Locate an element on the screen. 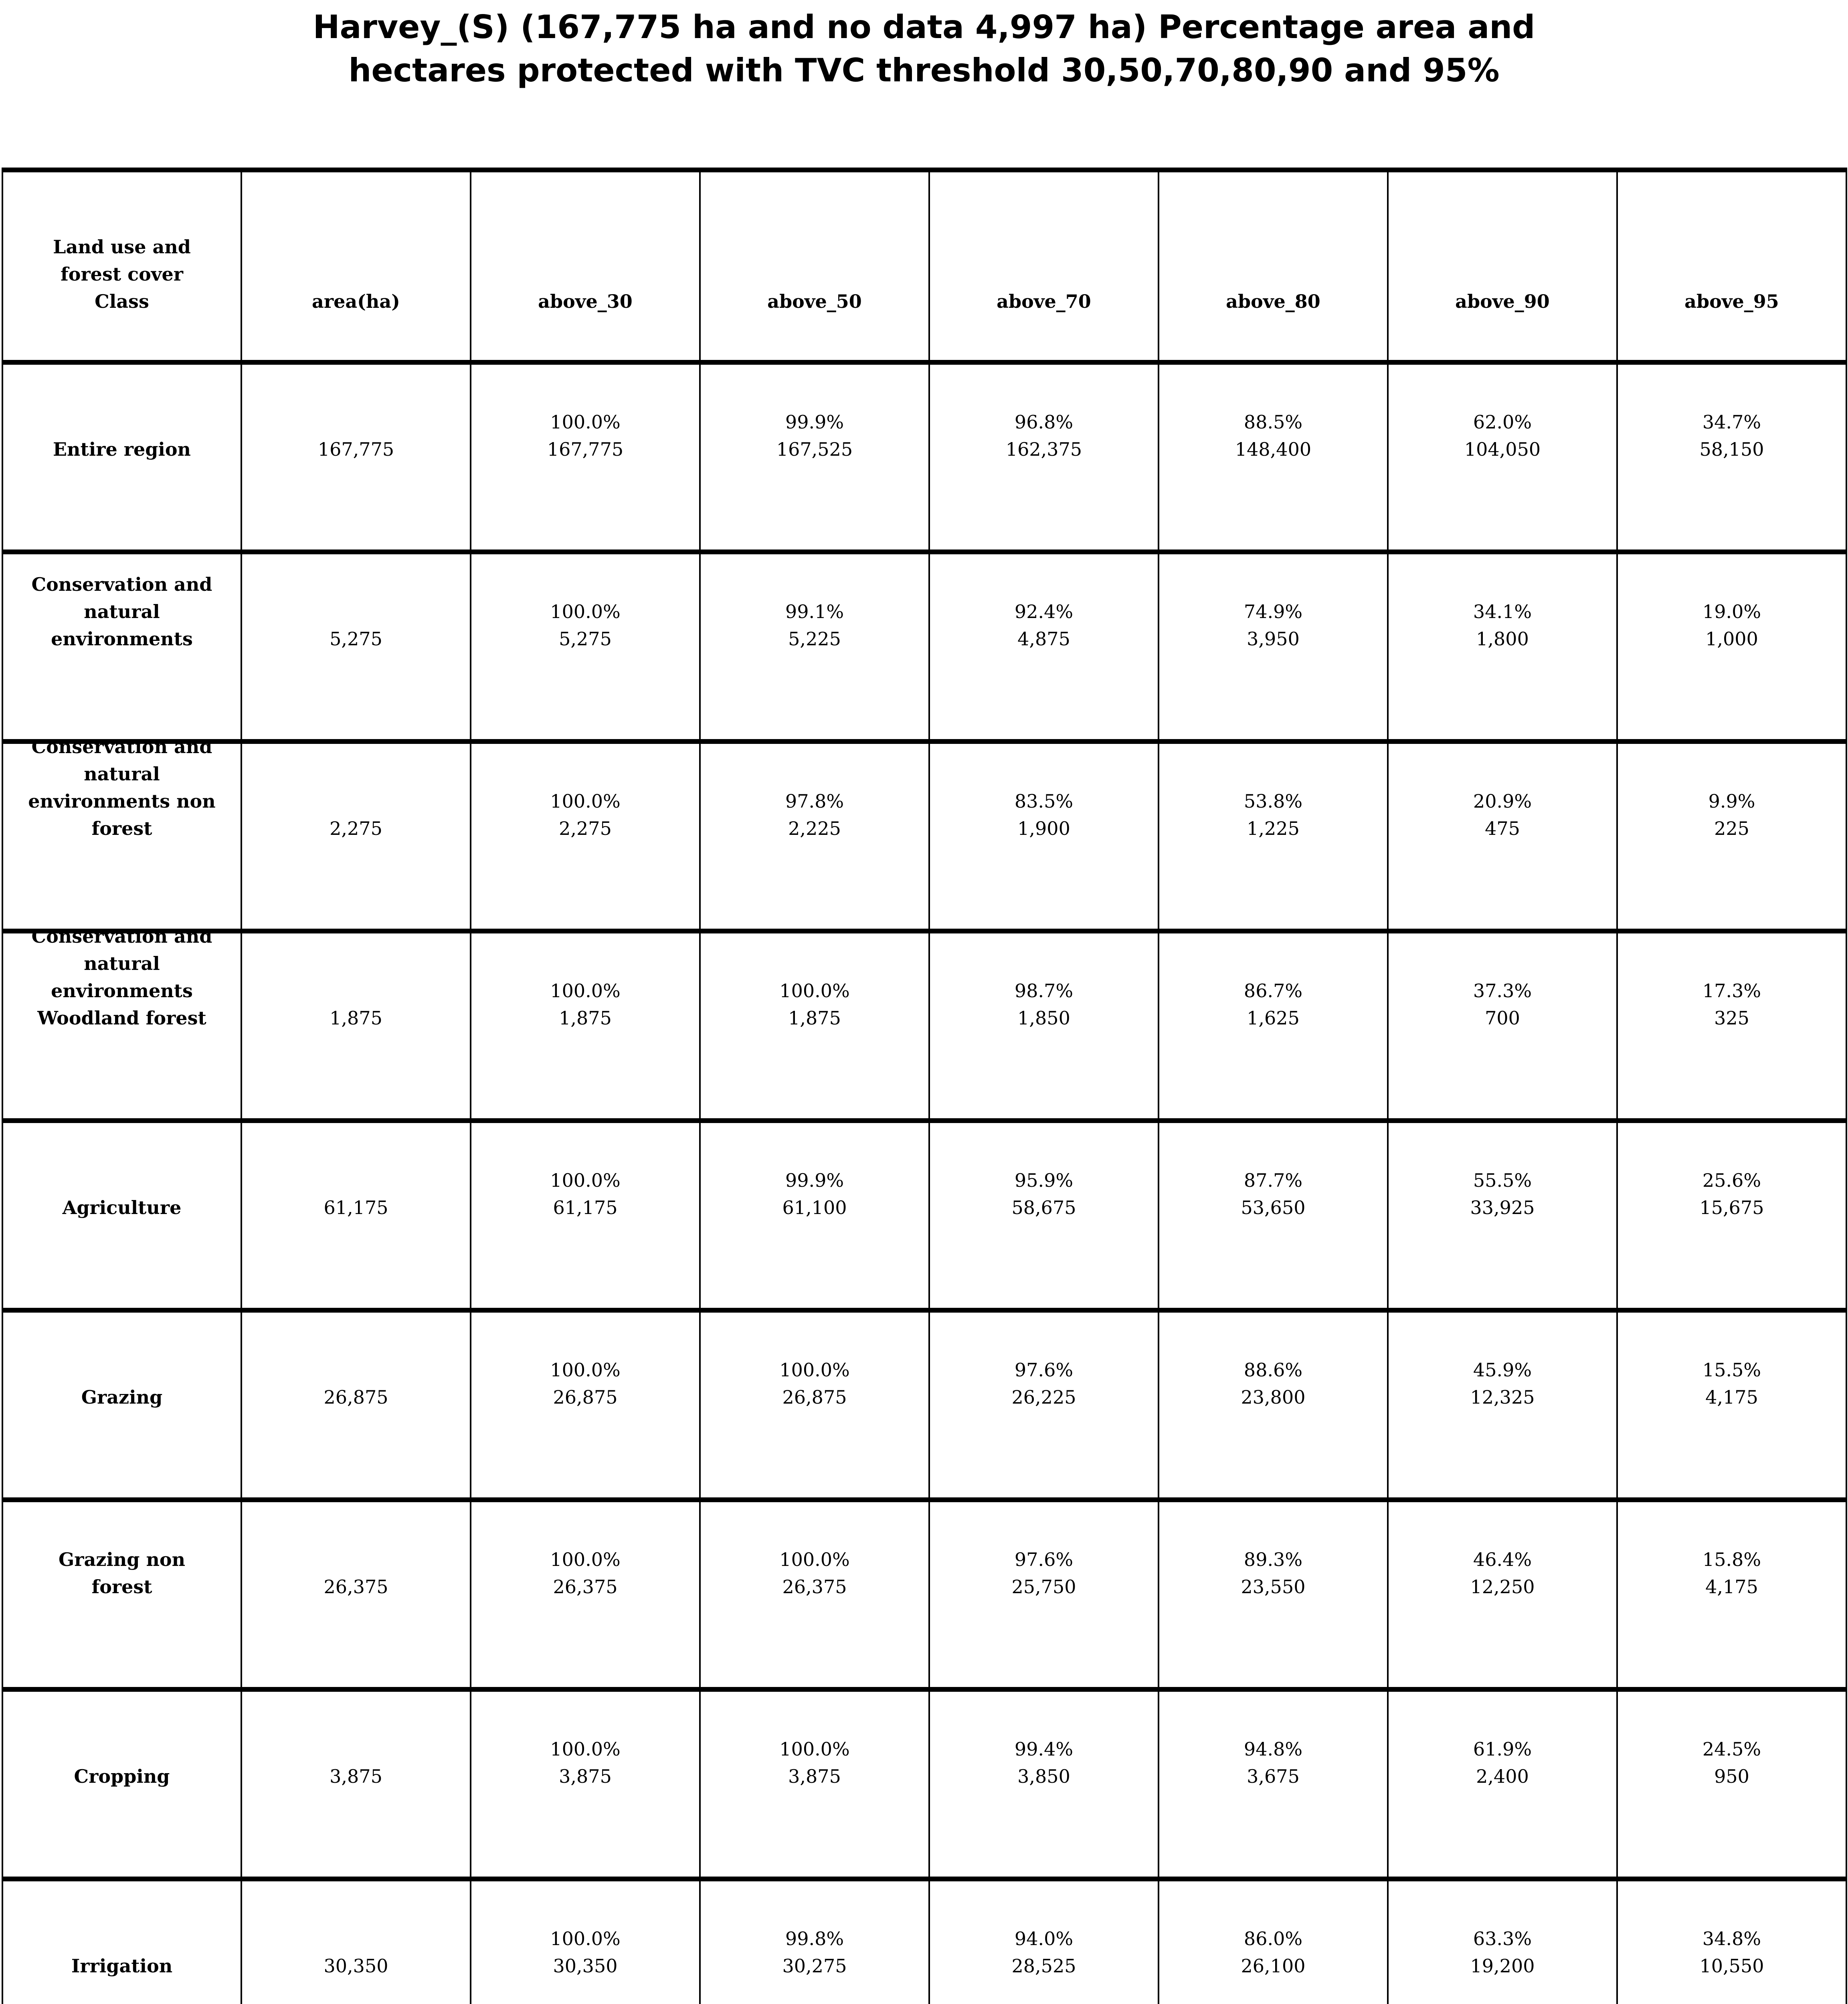 The width and height of the screenshot is (1848, 2004). table-cell: 34.7% 58,150 is located at coordinates (1731, 457).